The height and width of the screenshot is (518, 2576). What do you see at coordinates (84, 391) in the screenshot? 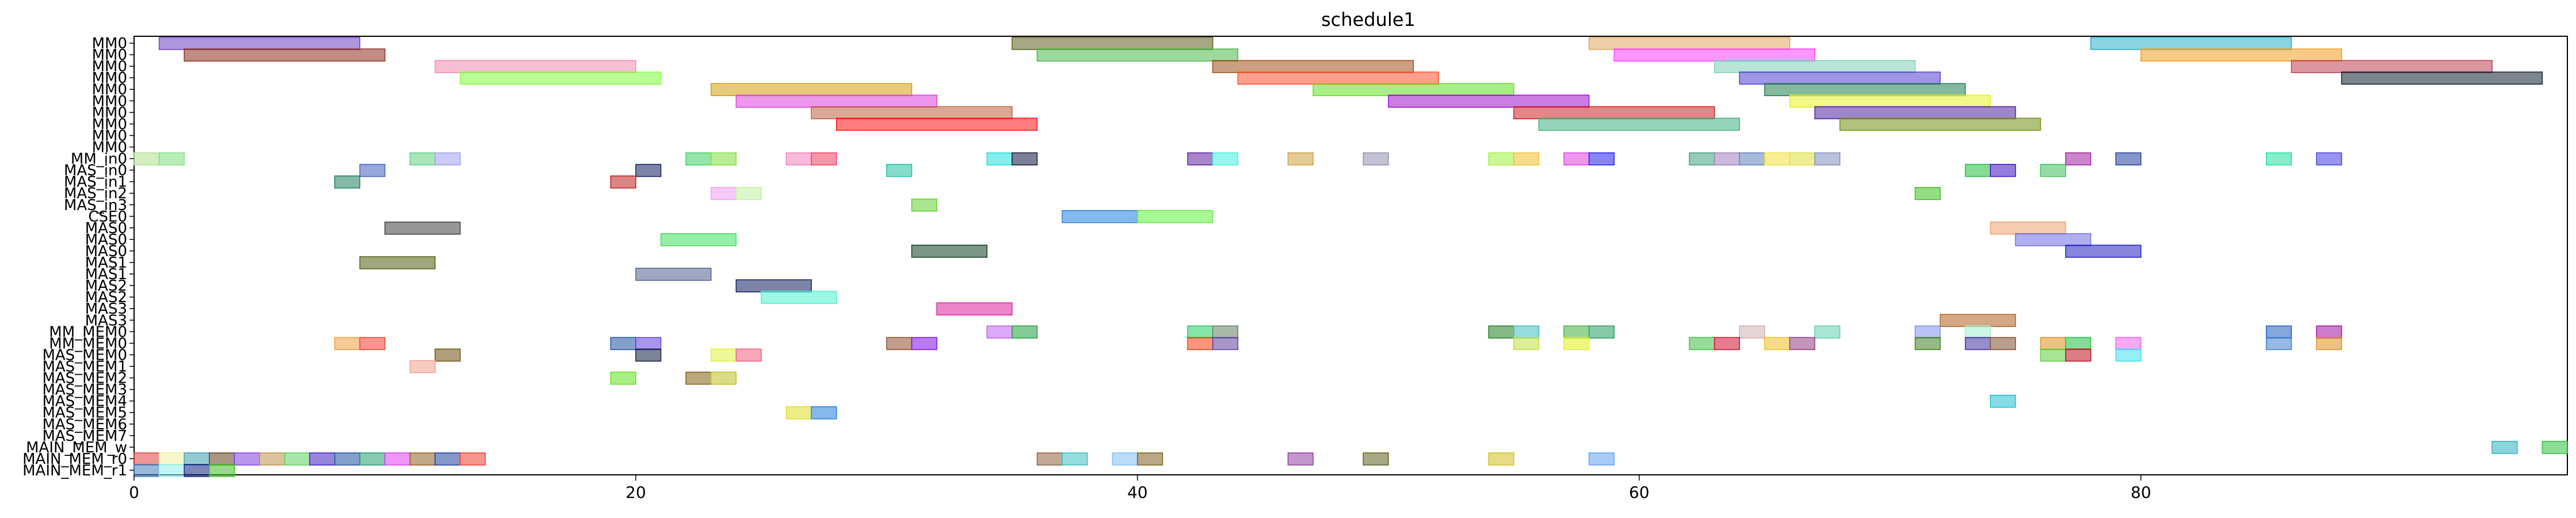
I see `y-tick-label: MAS_MEM3` at bounding box center [84, 391].